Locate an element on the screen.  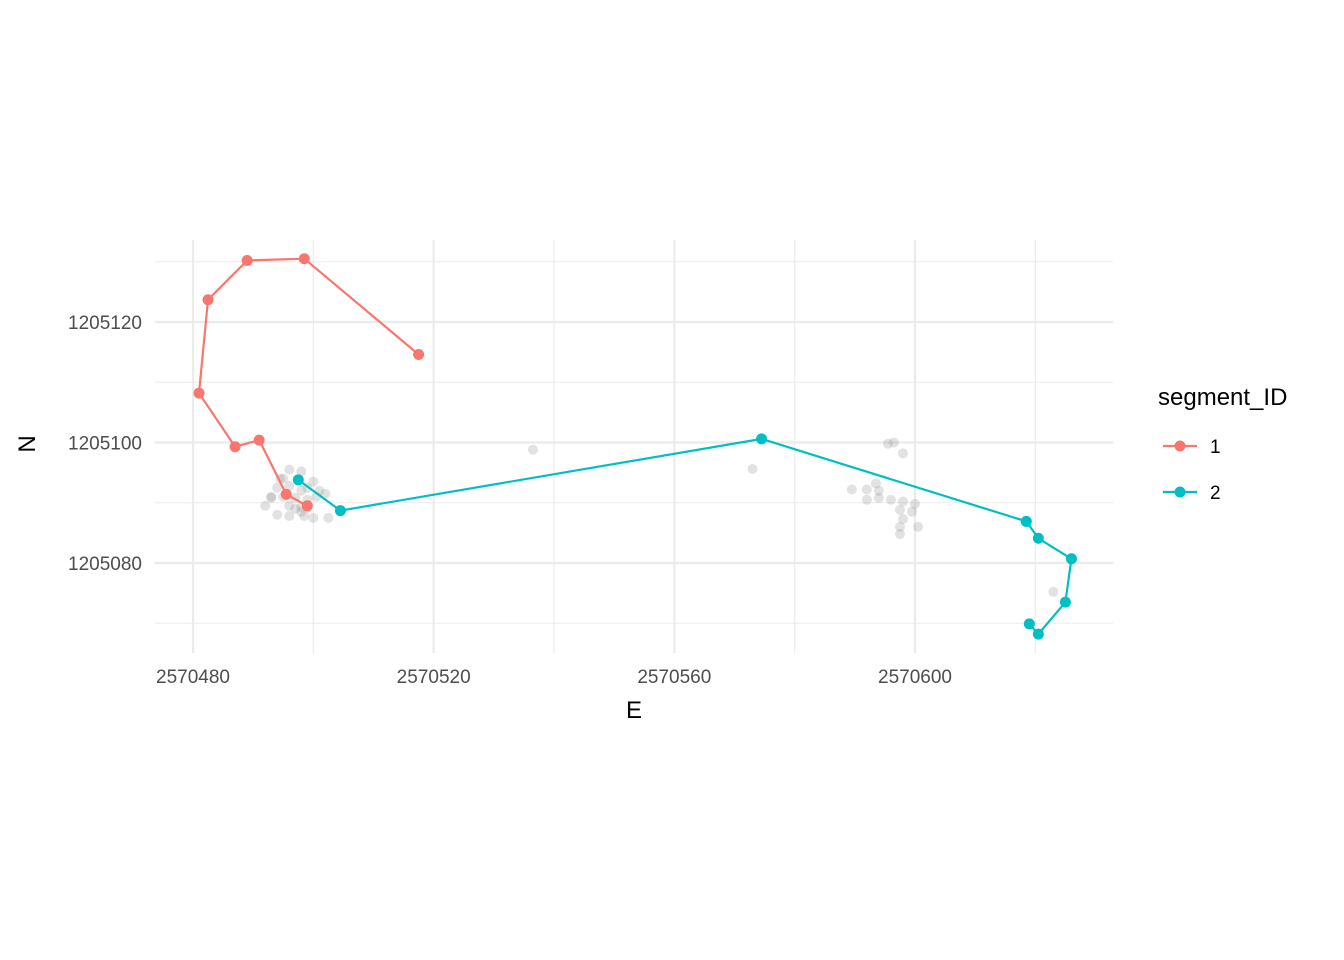
x-tick-label-0: 2570480 is located at coordinates (193, 677).